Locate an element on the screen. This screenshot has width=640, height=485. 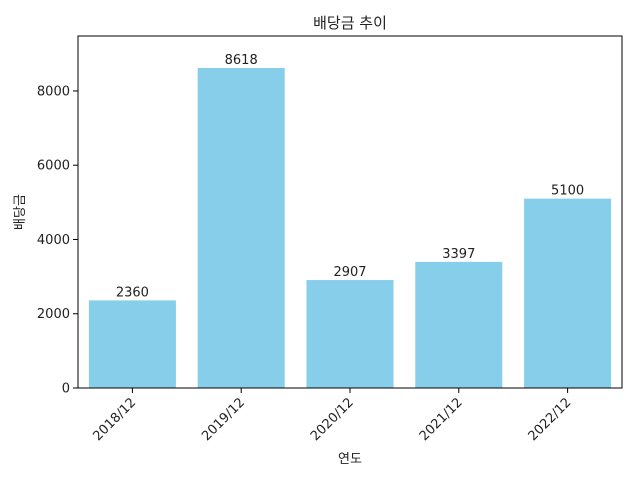
y-tick-label: 4000 is located at coordinates (53, 240).